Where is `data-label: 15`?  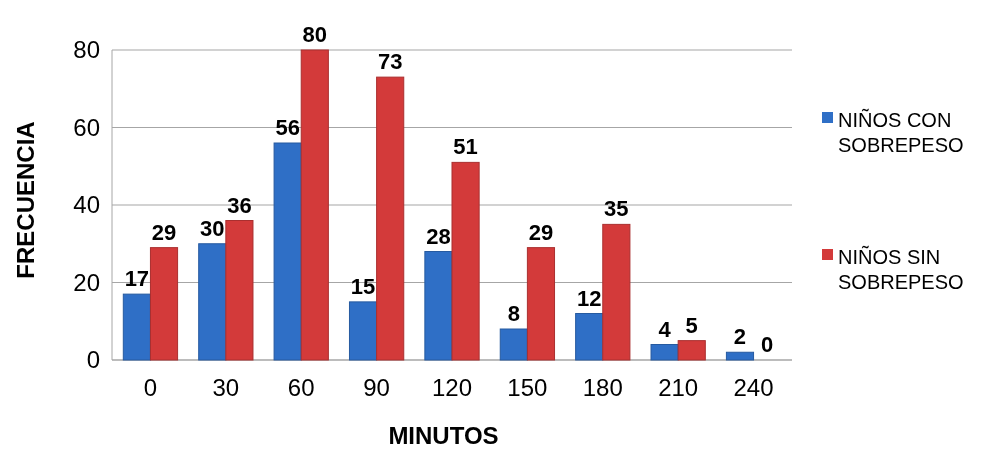
data-label: 15 is located at coordinates (363, 286).